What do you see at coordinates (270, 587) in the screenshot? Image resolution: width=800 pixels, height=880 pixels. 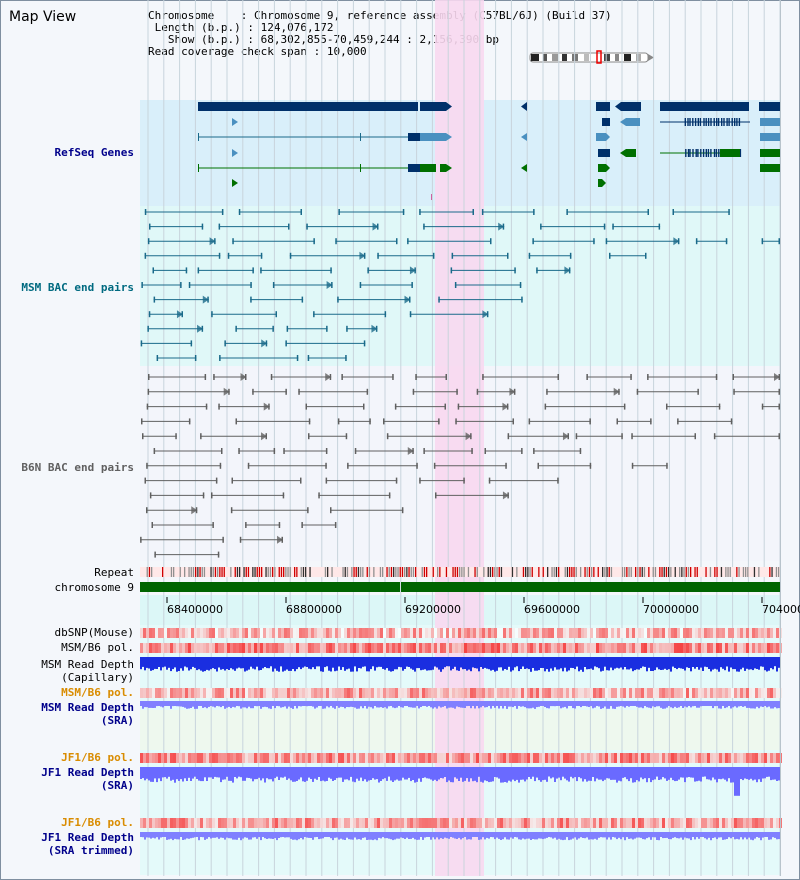 I see `chromosome-bar-left` at bounding box center [270, 587].